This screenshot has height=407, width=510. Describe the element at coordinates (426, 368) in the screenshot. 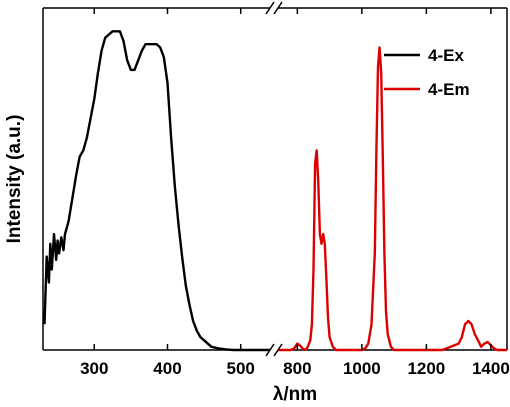

I see `x-tick-label: 1200` at that location.